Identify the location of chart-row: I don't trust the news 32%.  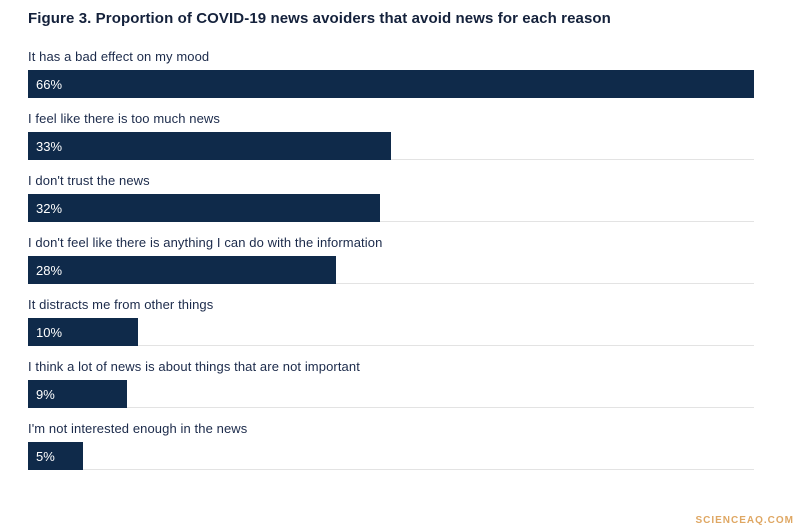
(391, 197).